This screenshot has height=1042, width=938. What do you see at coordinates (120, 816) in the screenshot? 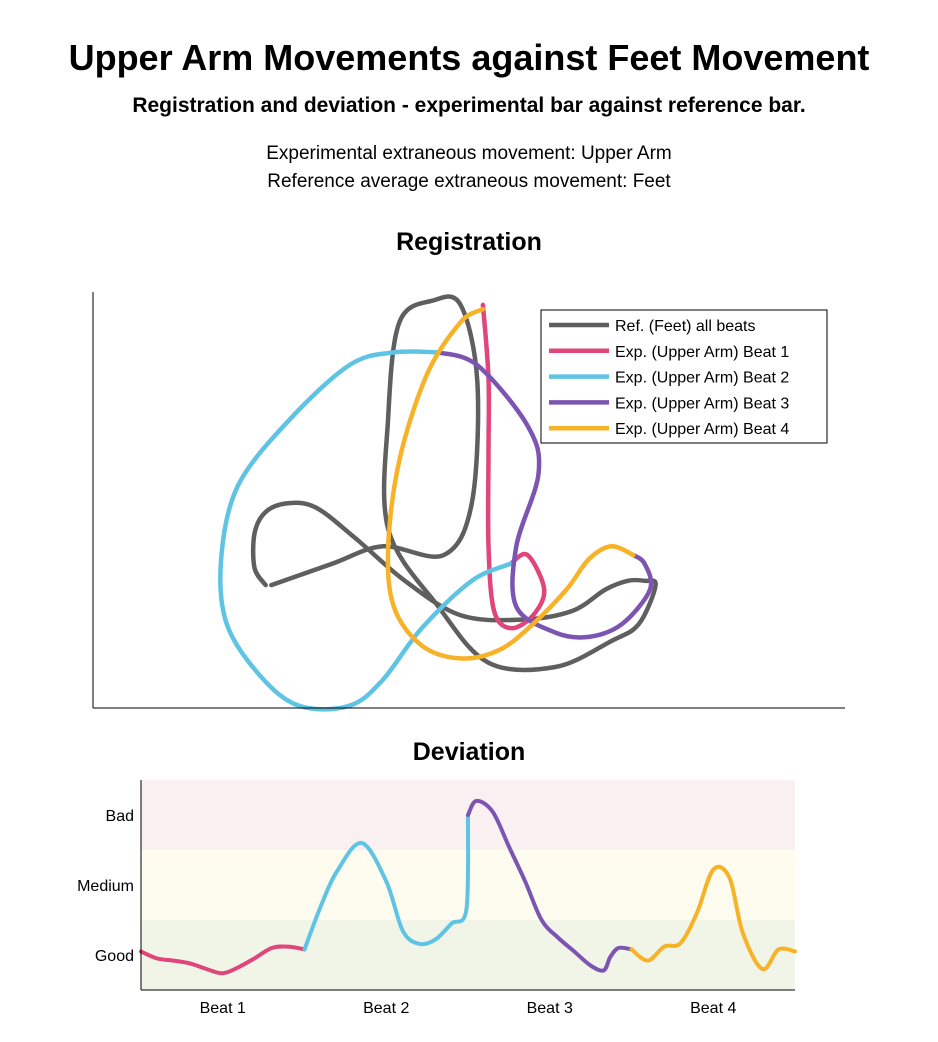
I see `deviation-y-tick-bad: Bad` at bounding box center [120, 816].